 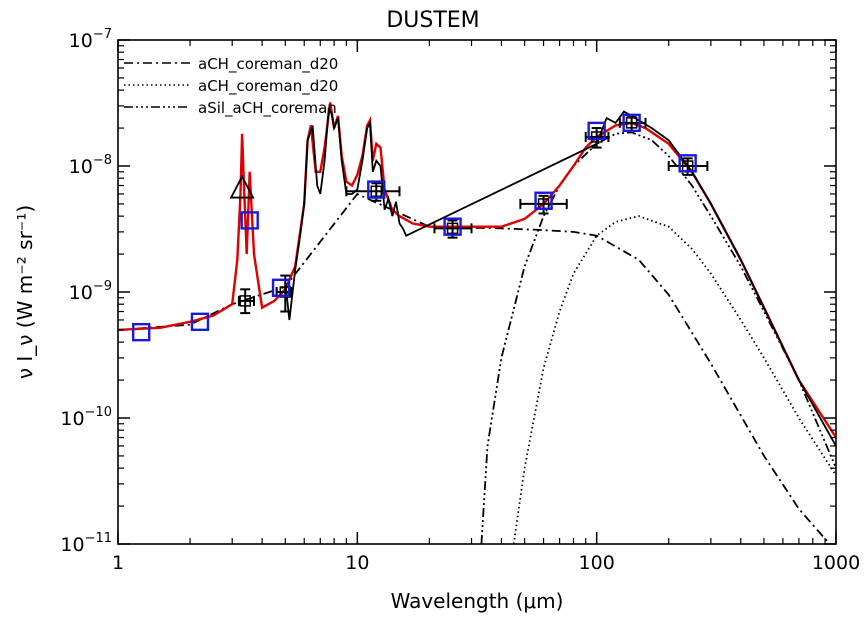 I want to click on y-tick-label: 10⁻⁷, so click(x=90, y=39).